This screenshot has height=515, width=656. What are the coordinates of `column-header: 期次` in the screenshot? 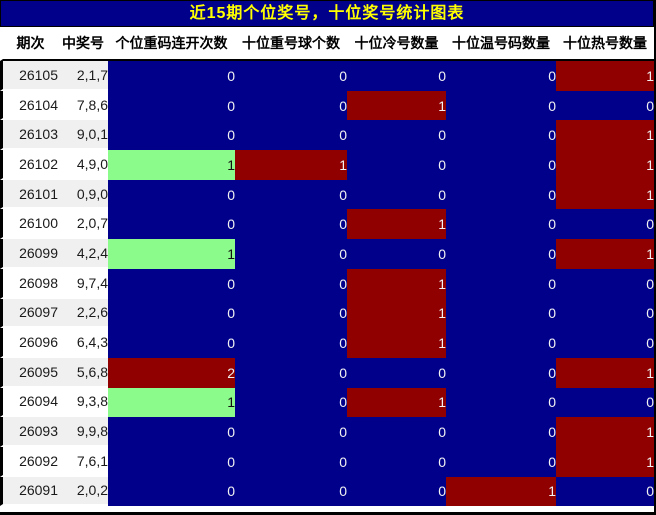 It's located at (29, 44).